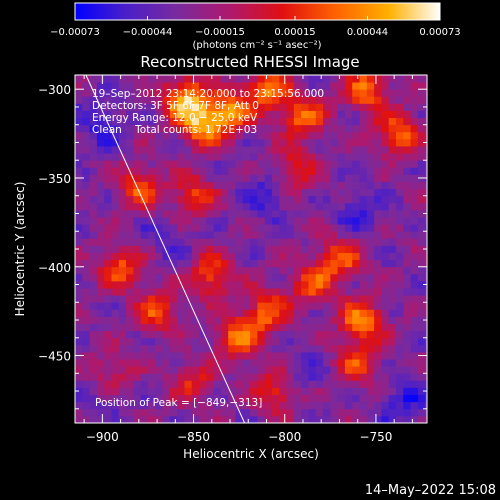  Describe the element at coordinates (375, 437) in the screenshot. I see `x-tick-label: −750` at that location.